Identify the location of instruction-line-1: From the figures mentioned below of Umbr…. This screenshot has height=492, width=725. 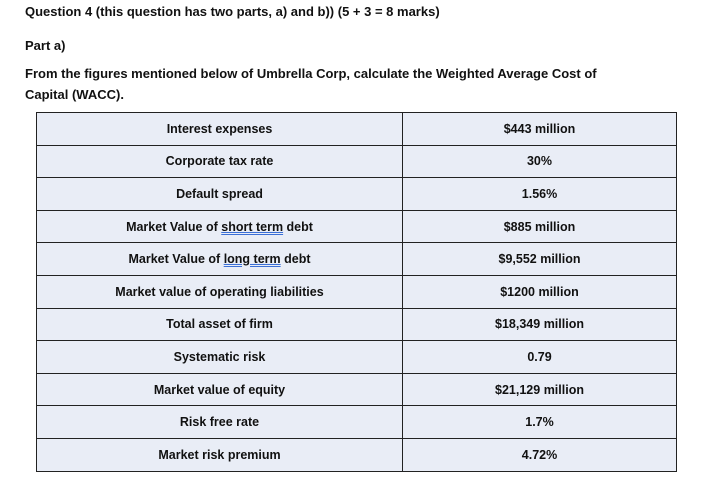
(311, 73).